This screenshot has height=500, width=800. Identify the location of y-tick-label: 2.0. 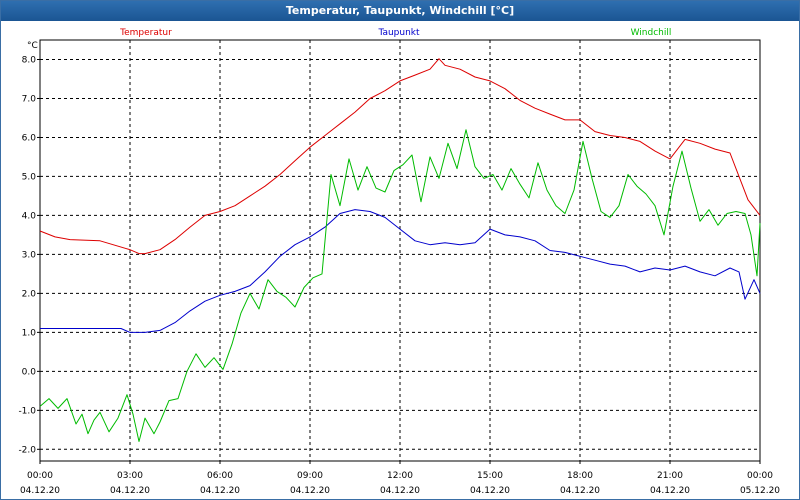
(29, 294).